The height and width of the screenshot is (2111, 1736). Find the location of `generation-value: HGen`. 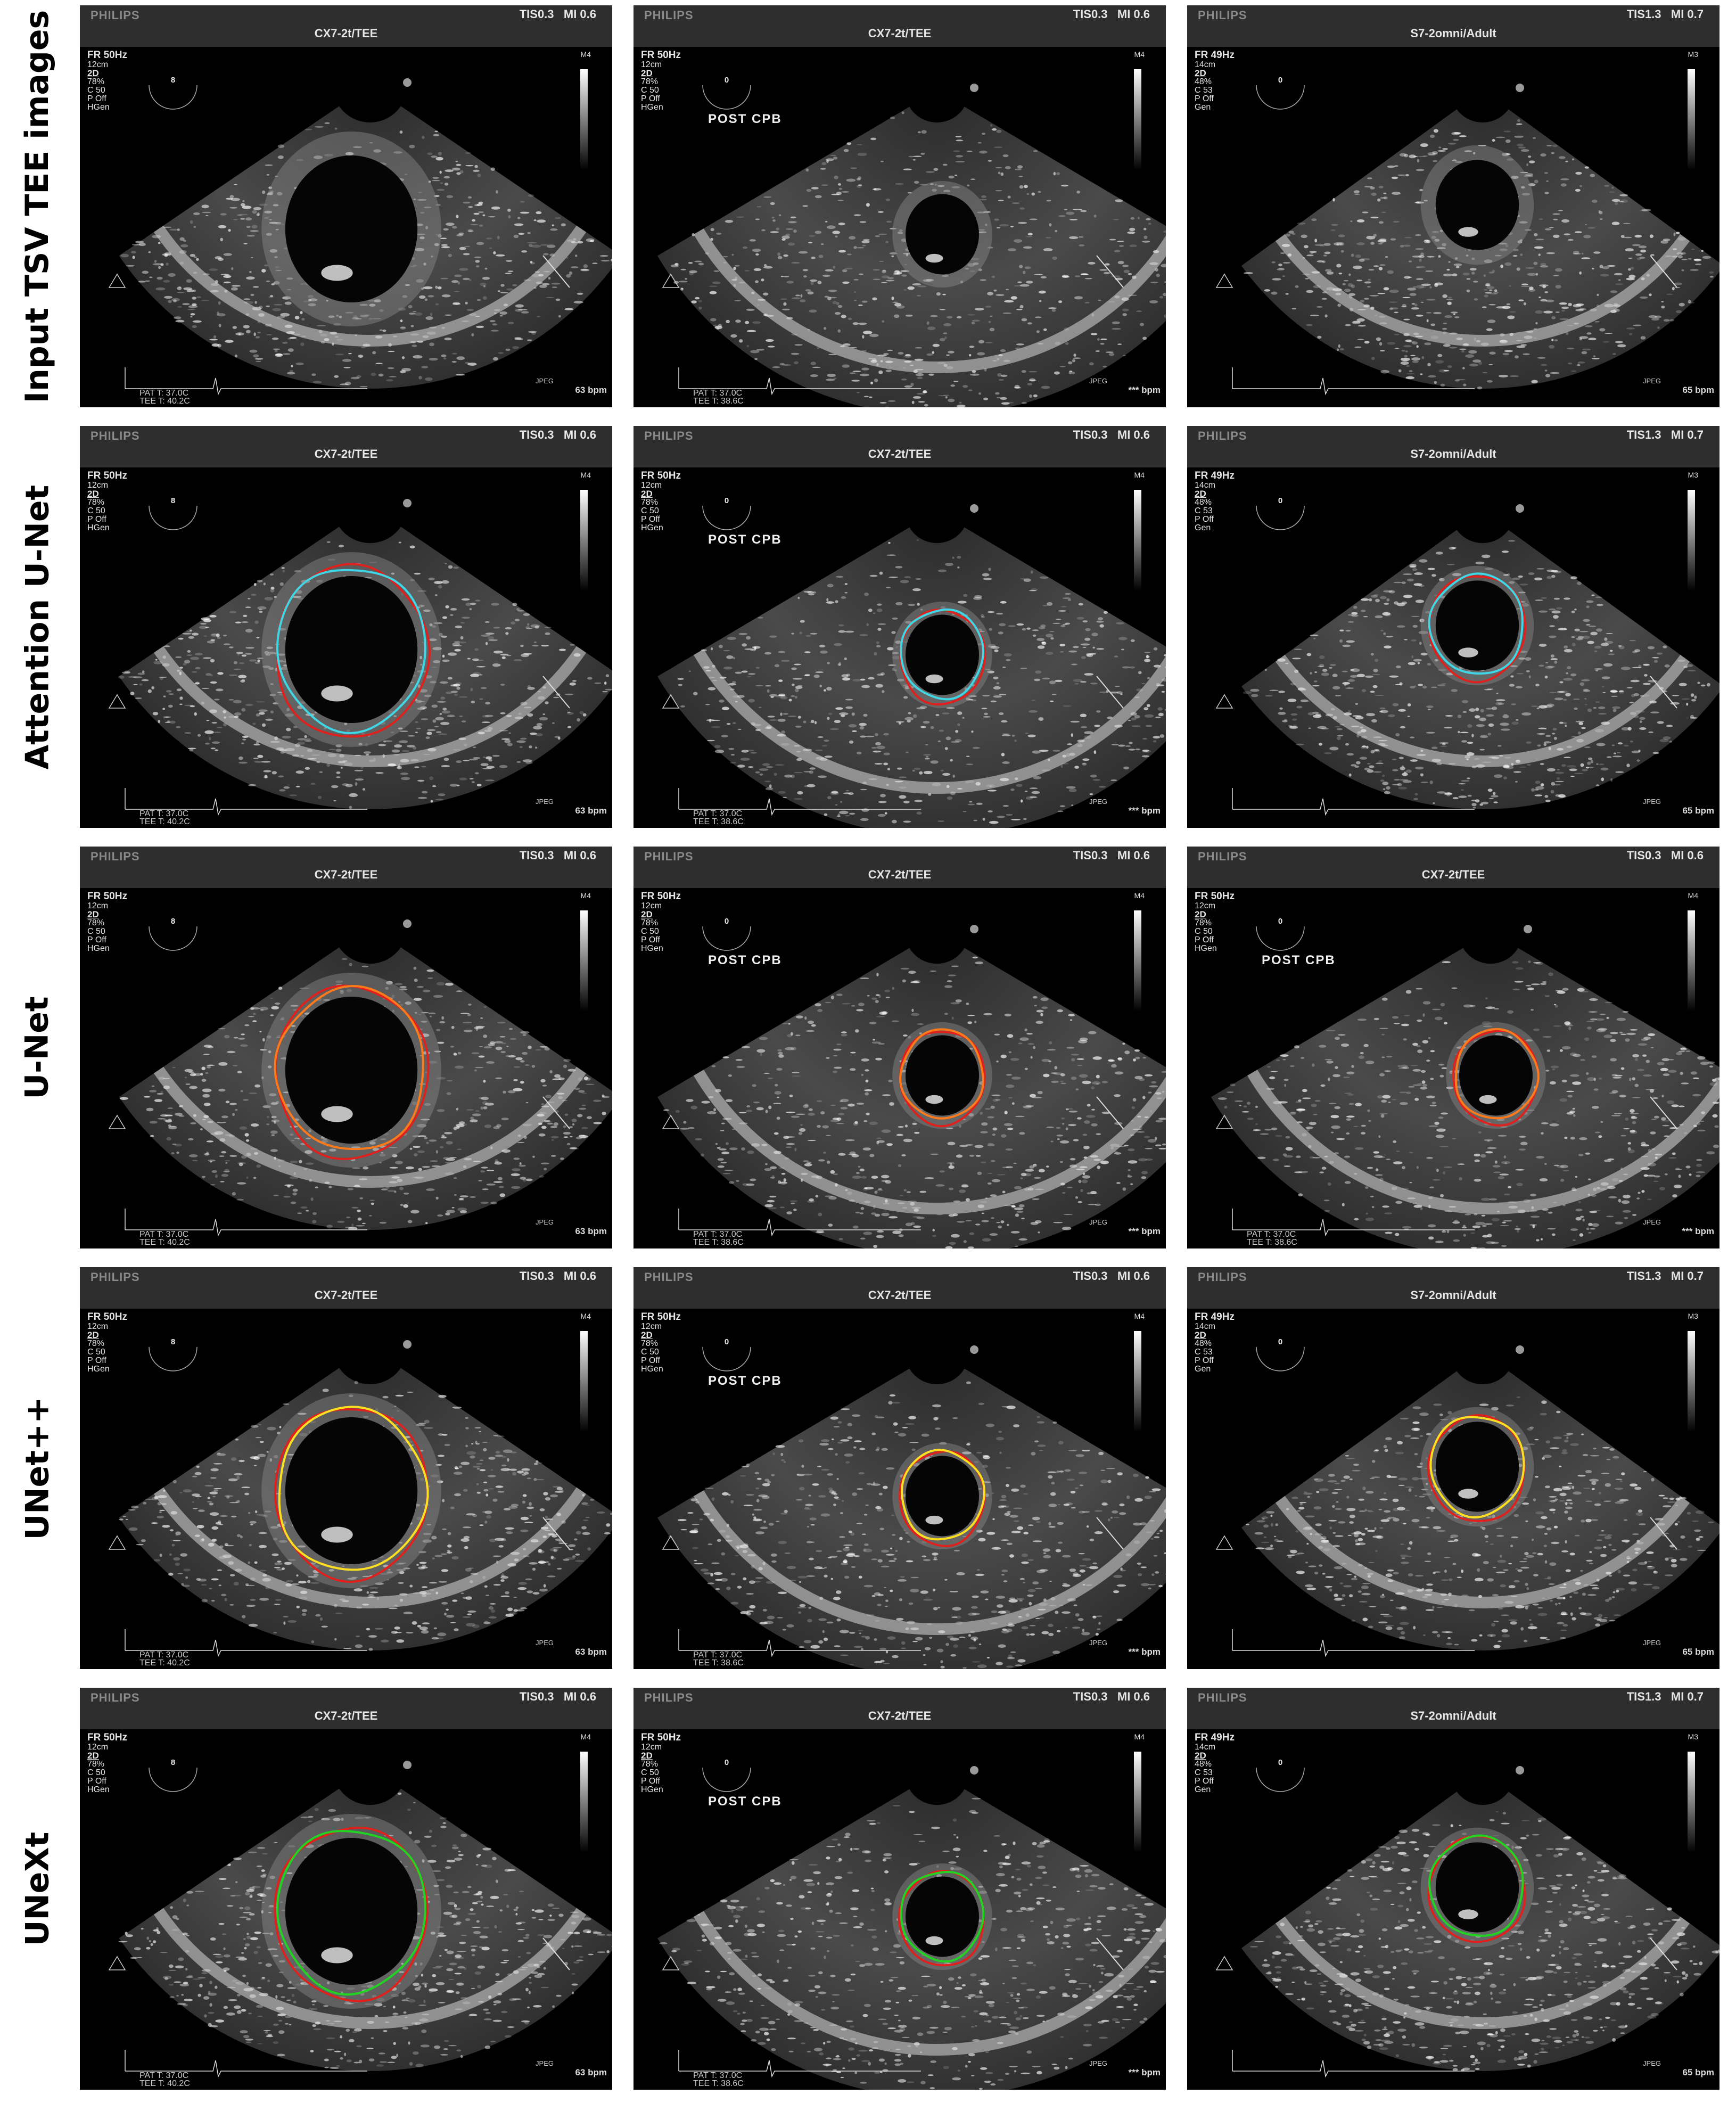

generation-value: HGen is located at coordinates (98, 107).